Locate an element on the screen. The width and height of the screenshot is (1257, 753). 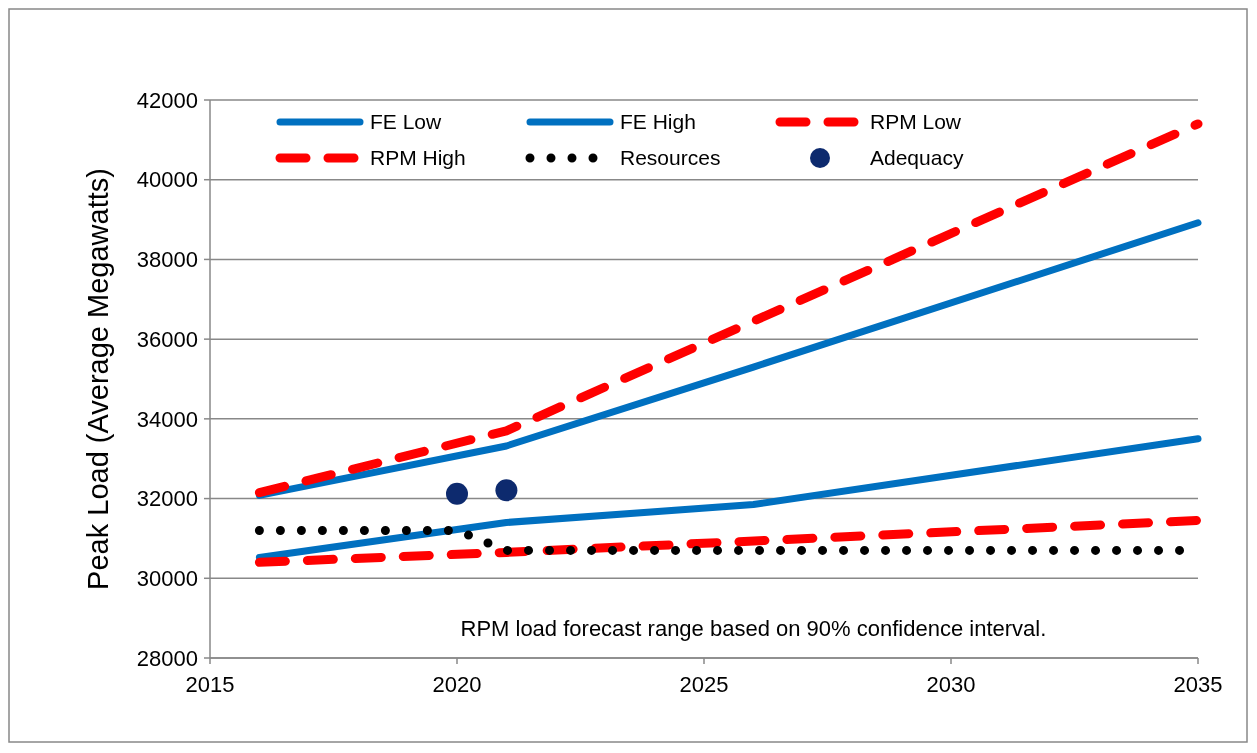
x-tick-label: 2015 is located at coordinates (210, 684).